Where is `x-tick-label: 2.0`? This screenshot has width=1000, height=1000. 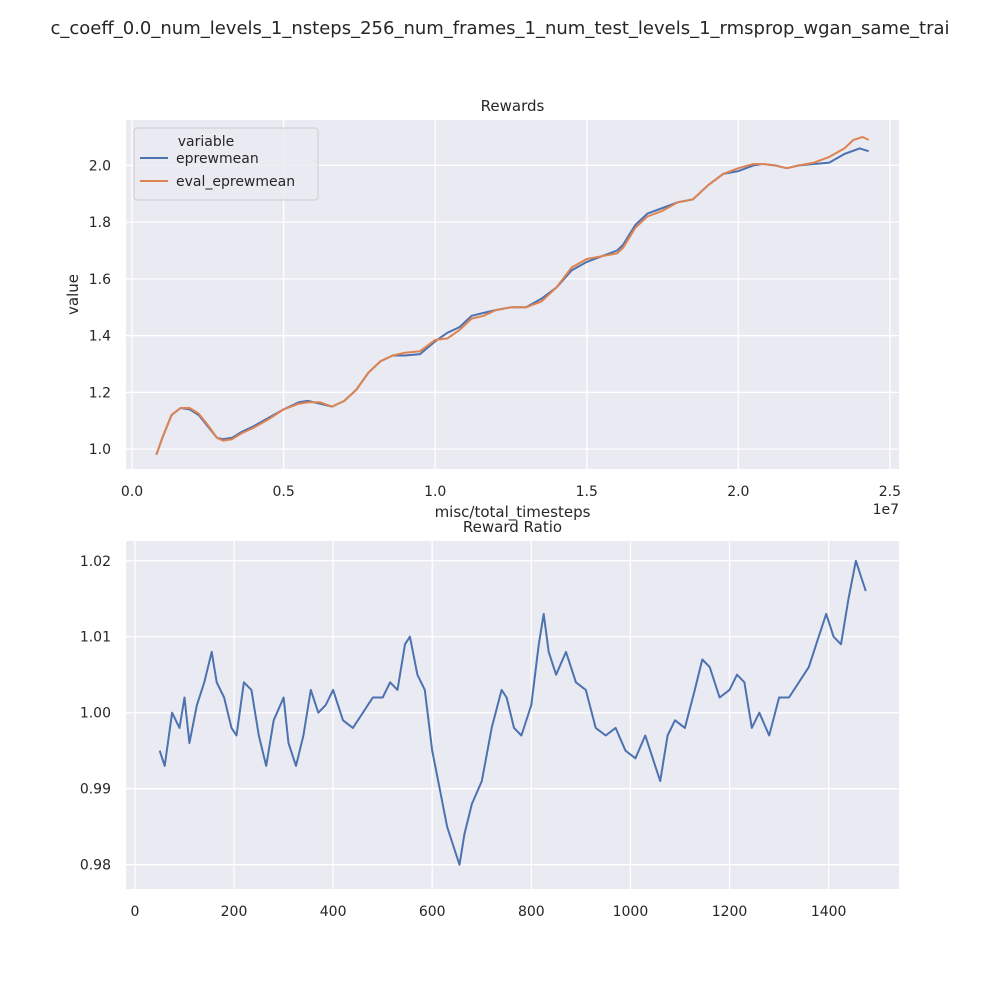
x-tick-label: 2.0 is located at coordinates (738, 492).